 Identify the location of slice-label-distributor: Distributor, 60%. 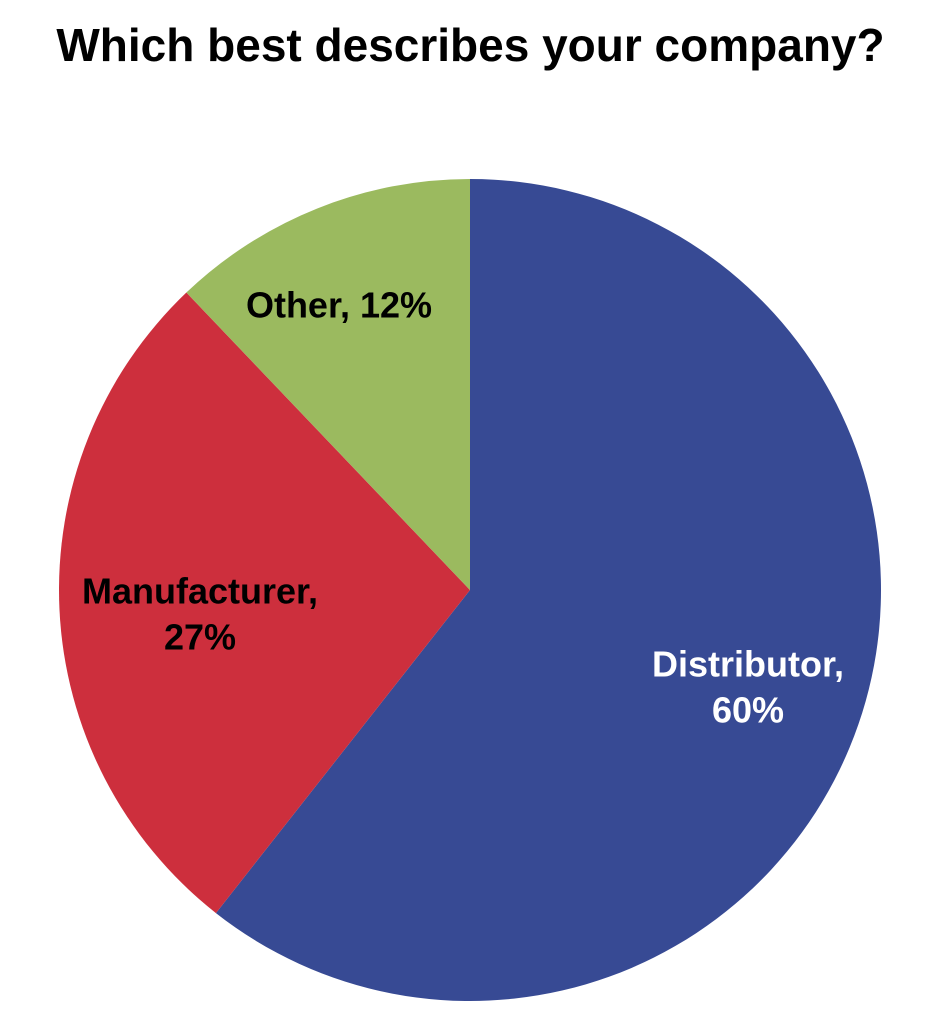
(748, 687).